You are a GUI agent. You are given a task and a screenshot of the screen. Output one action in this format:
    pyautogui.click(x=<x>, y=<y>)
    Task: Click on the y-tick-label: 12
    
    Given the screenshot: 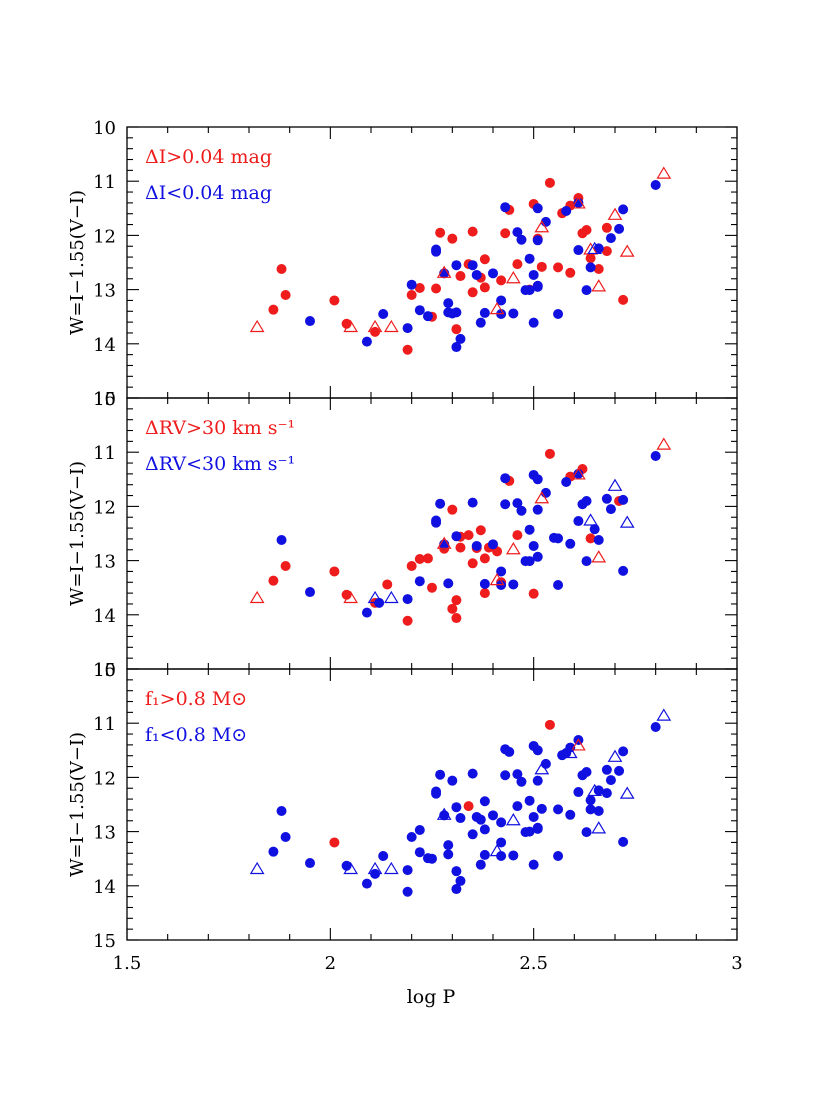 What is the action you would take?
    pyautogui.click(x=104, y=236)
    